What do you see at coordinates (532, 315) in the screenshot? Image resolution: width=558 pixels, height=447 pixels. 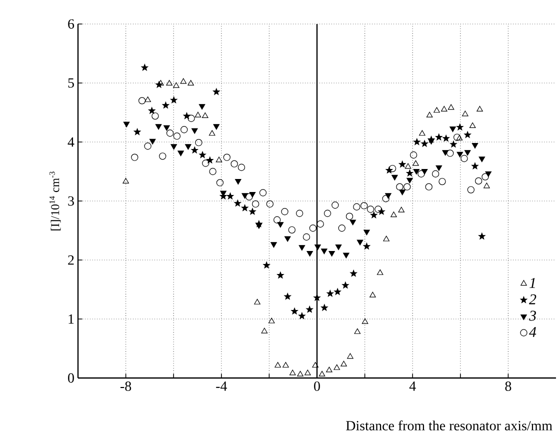 I see `legend-label: 3` at bounding box center [532, 315].